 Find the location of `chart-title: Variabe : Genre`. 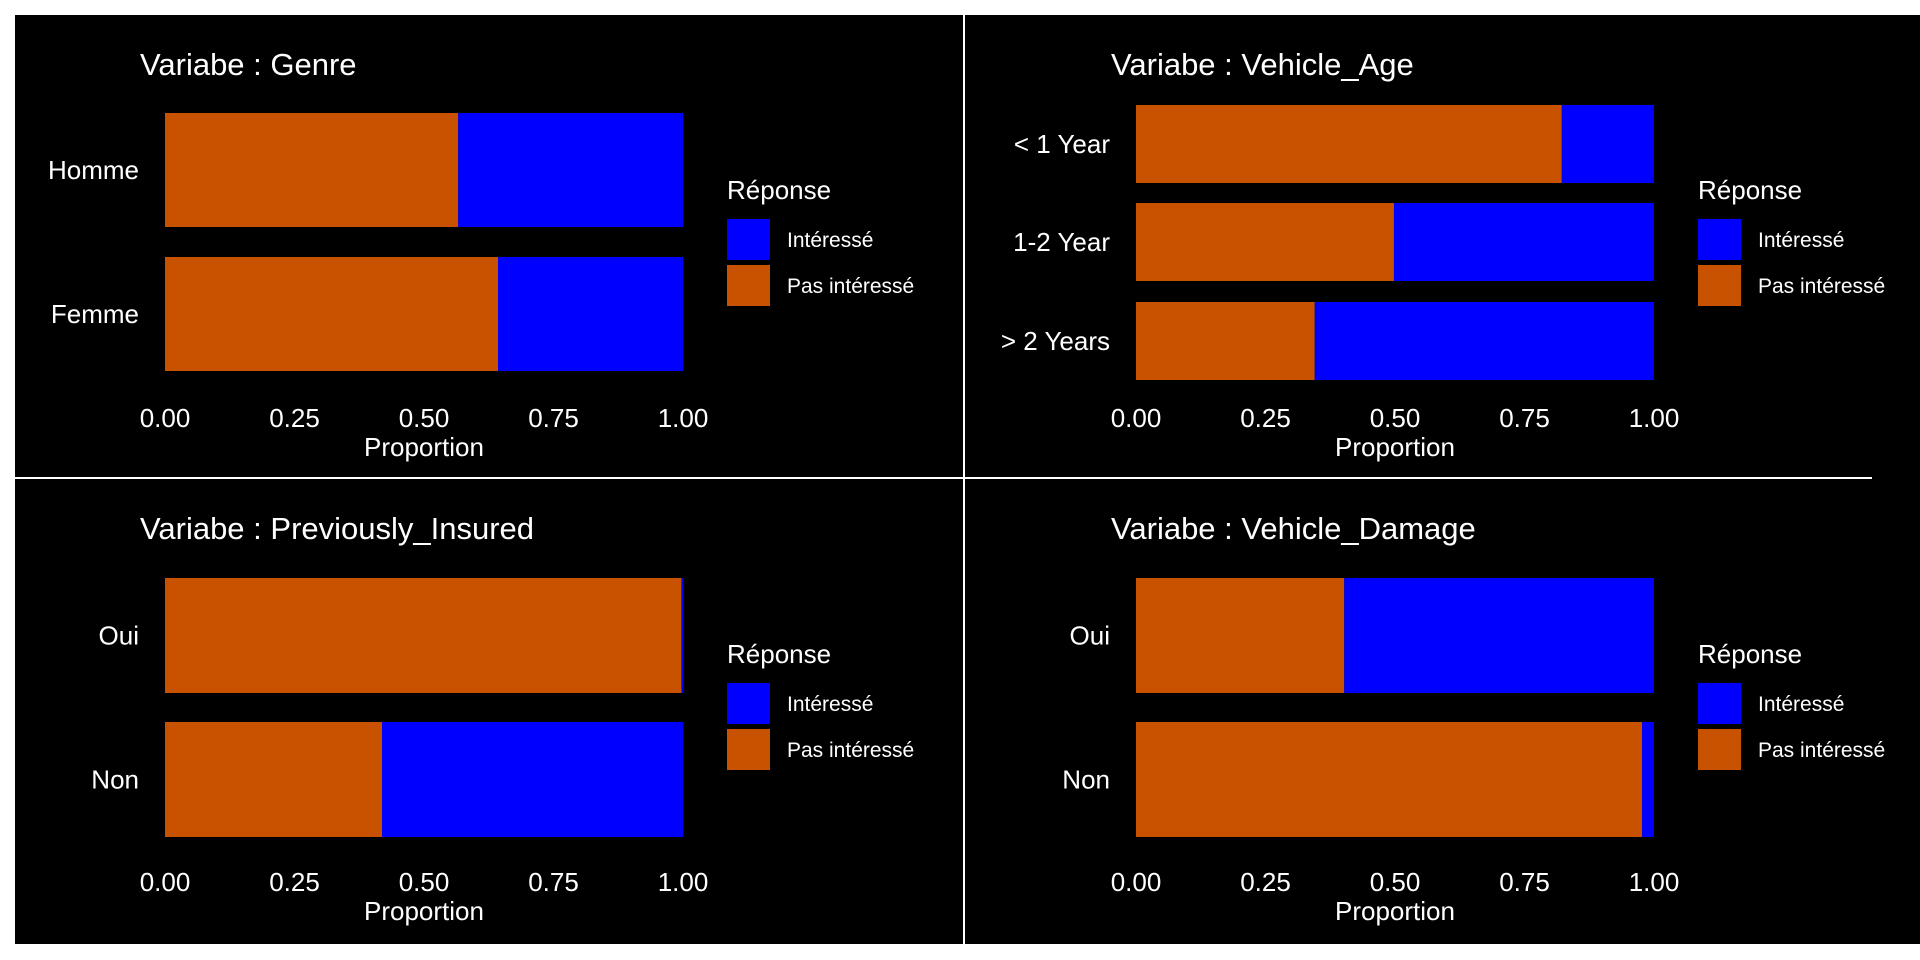

chart-title: Variabe : Genre is located at coordinates (248, 64).